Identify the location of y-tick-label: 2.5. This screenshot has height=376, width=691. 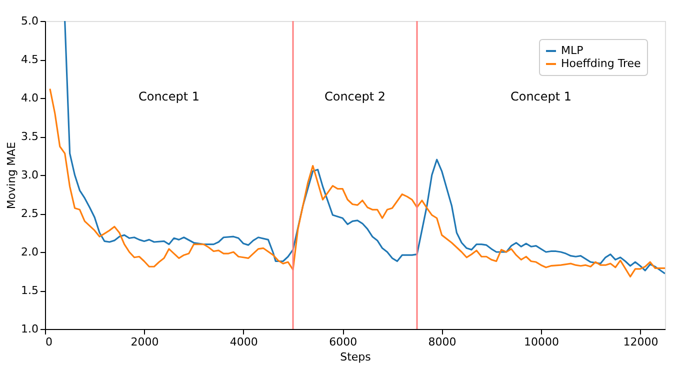
(29, 213).